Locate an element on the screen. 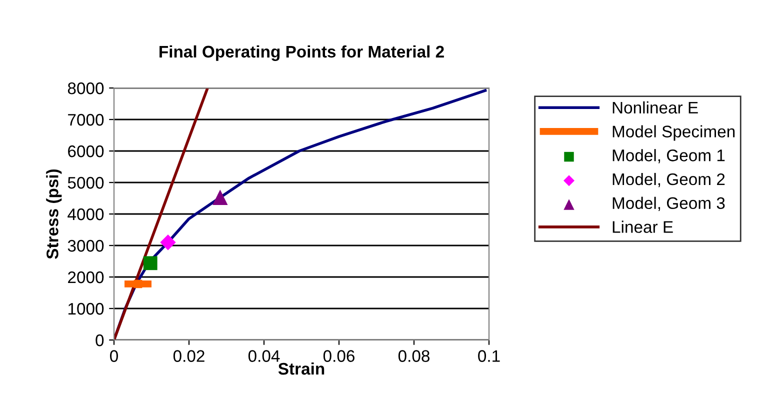  x-tick-label: 0.08 is located at coordinates (414, 356).